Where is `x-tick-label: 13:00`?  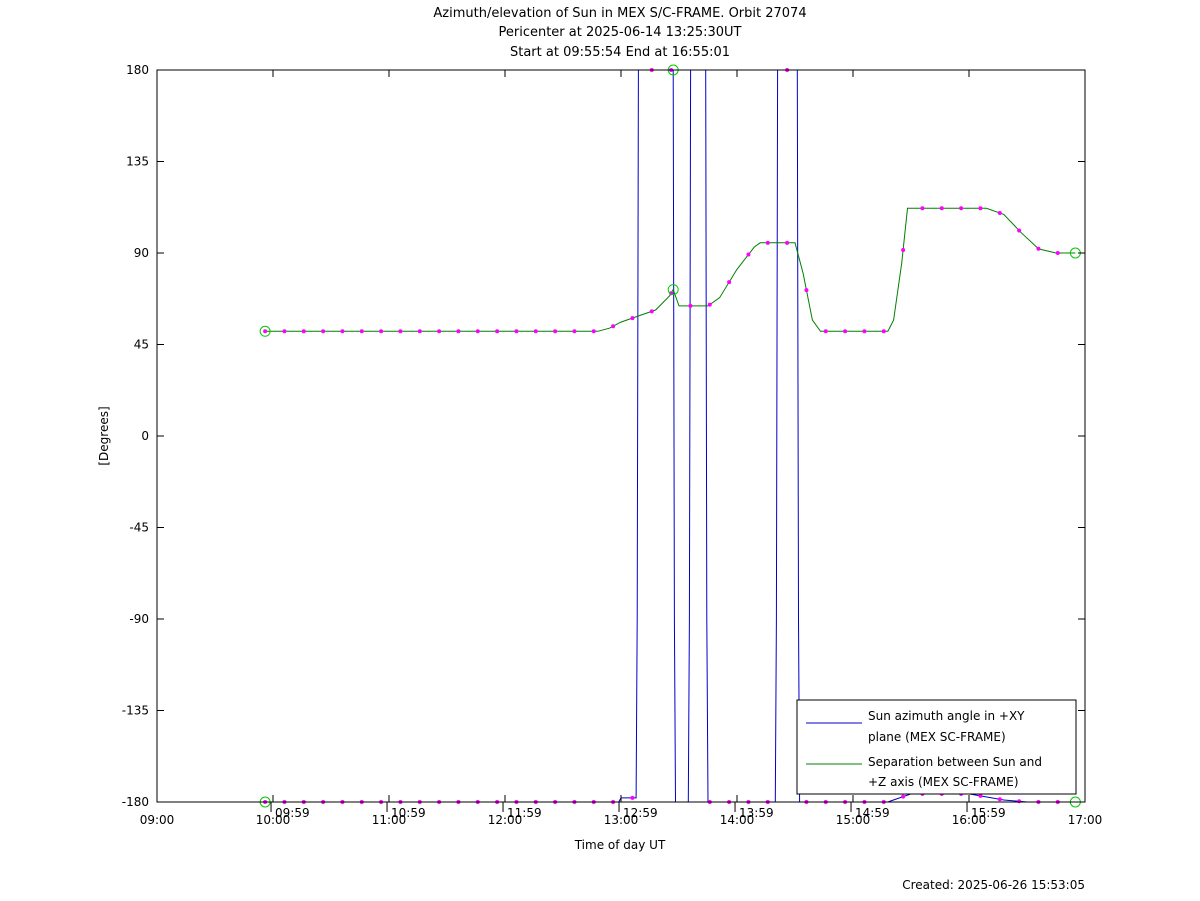
x-tick-label: 13:00 is located at coordinates (621, 820).